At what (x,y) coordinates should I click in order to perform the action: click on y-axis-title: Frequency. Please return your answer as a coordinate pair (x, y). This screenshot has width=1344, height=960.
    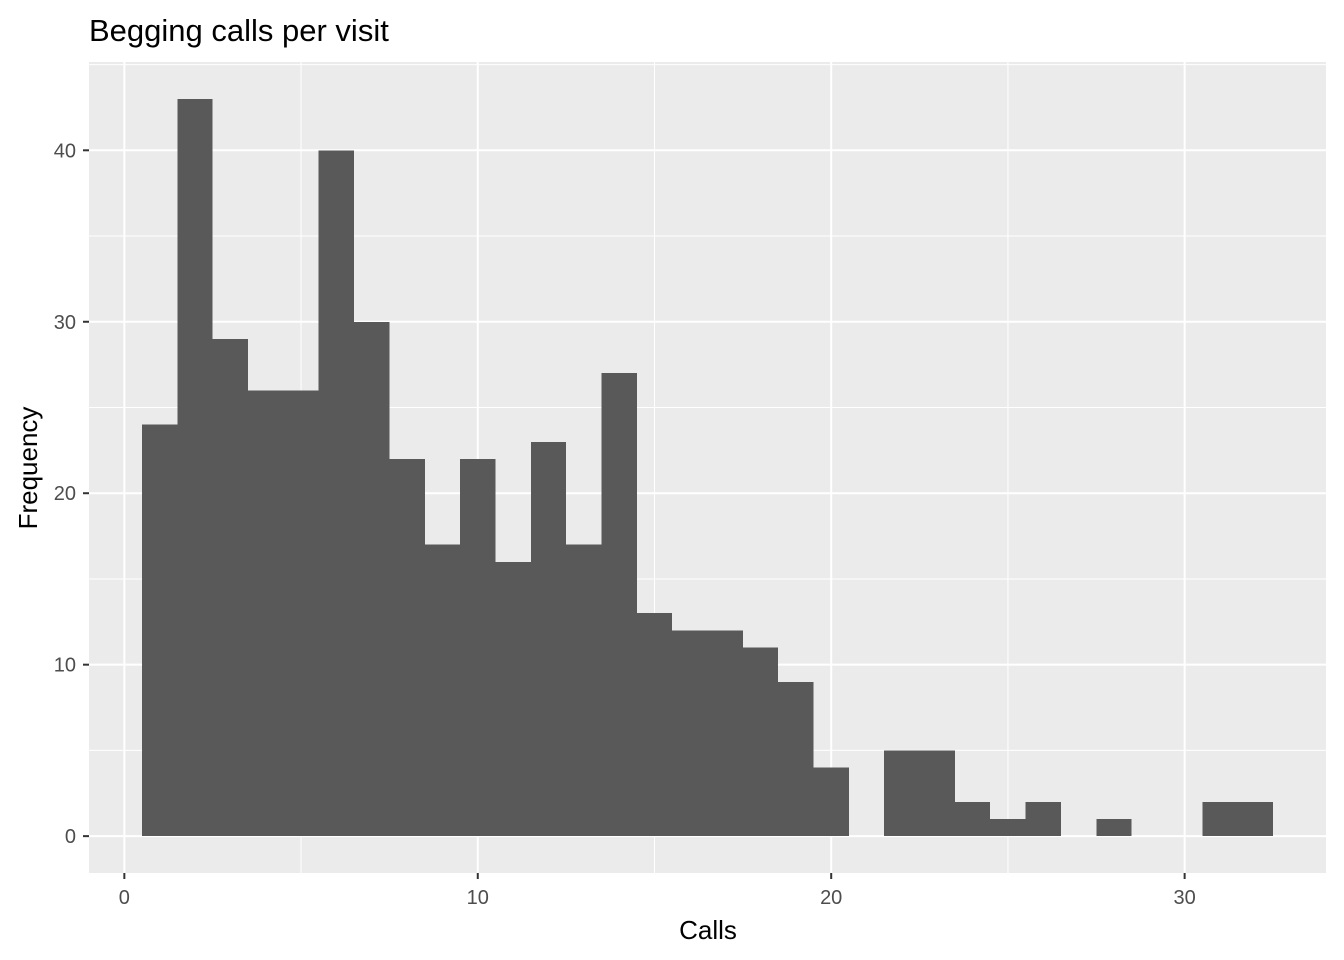
    Looking at the image, I should click on (28, 468).